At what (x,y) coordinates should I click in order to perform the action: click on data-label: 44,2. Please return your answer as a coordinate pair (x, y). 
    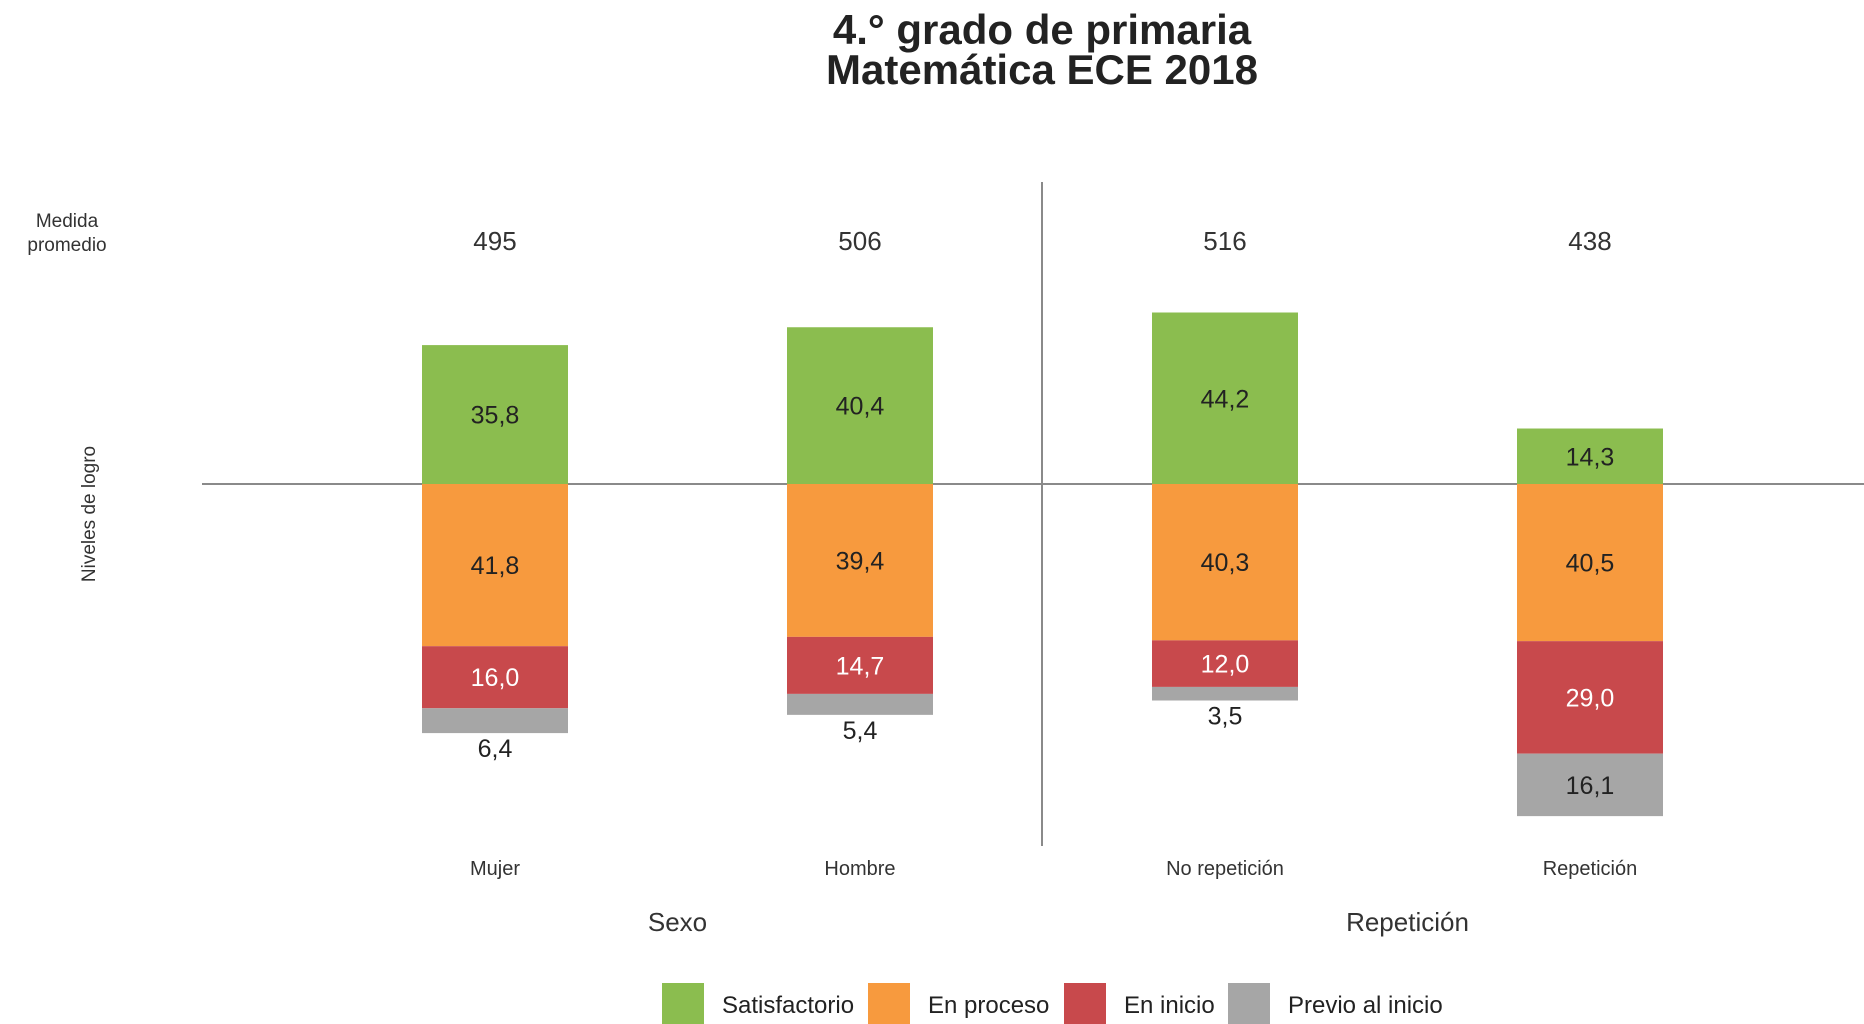
    Looking at the image, I should click on (1225, 399).